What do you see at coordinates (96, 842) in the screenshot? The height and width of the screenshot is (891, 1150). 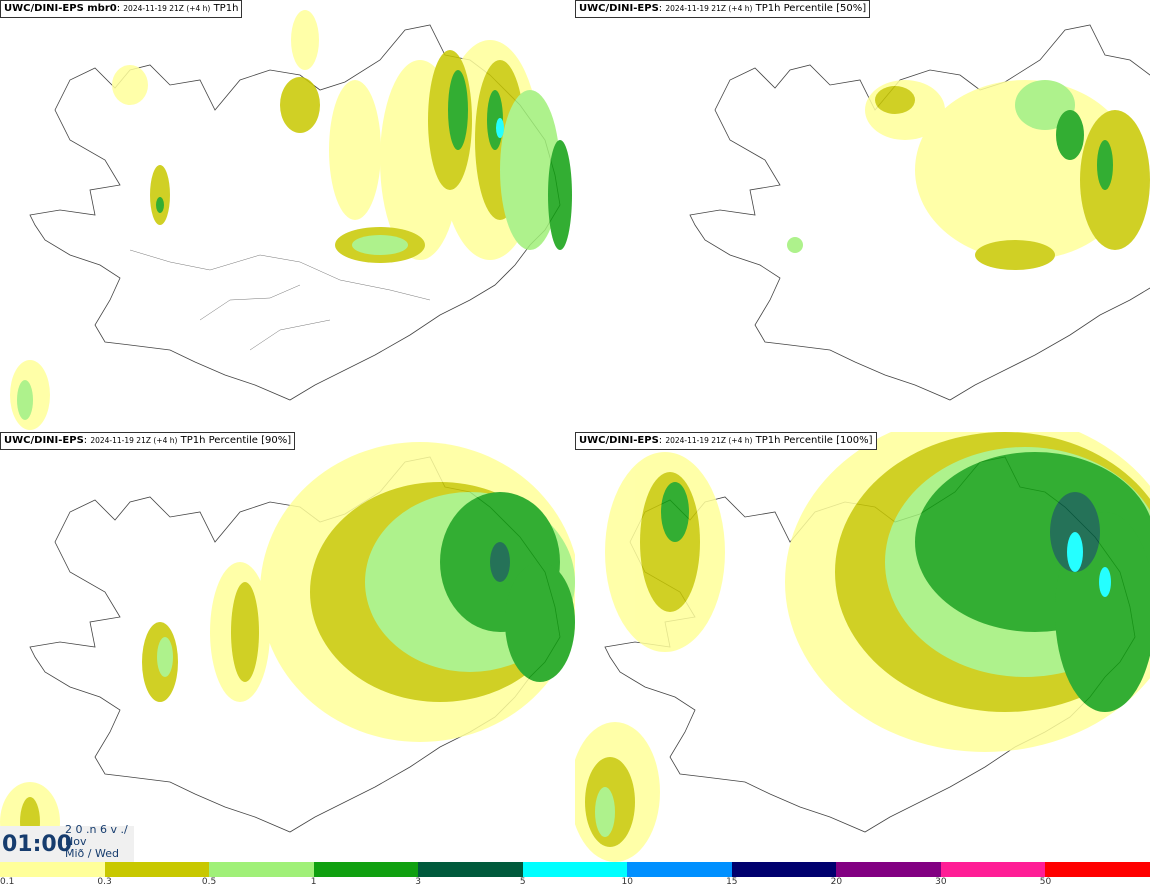 I see `valid-date: 2 0 .n 6 v ./ Nov Mið / Wed` at bounding box center [96, 842].